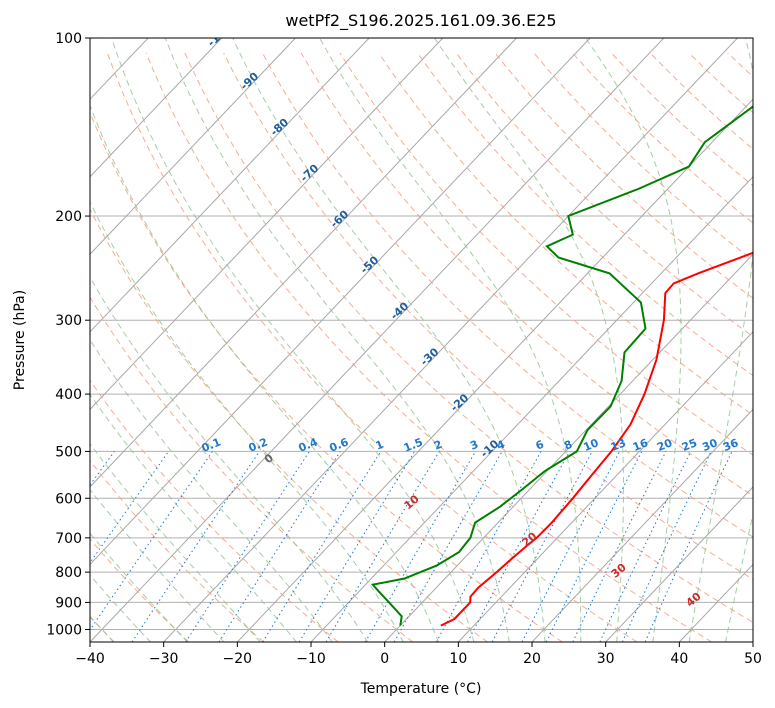  What do you see at coordinates (430, 356) in the screenshot?
I see `dry-adiabat-label: -30` at bounding box center [430, 356].